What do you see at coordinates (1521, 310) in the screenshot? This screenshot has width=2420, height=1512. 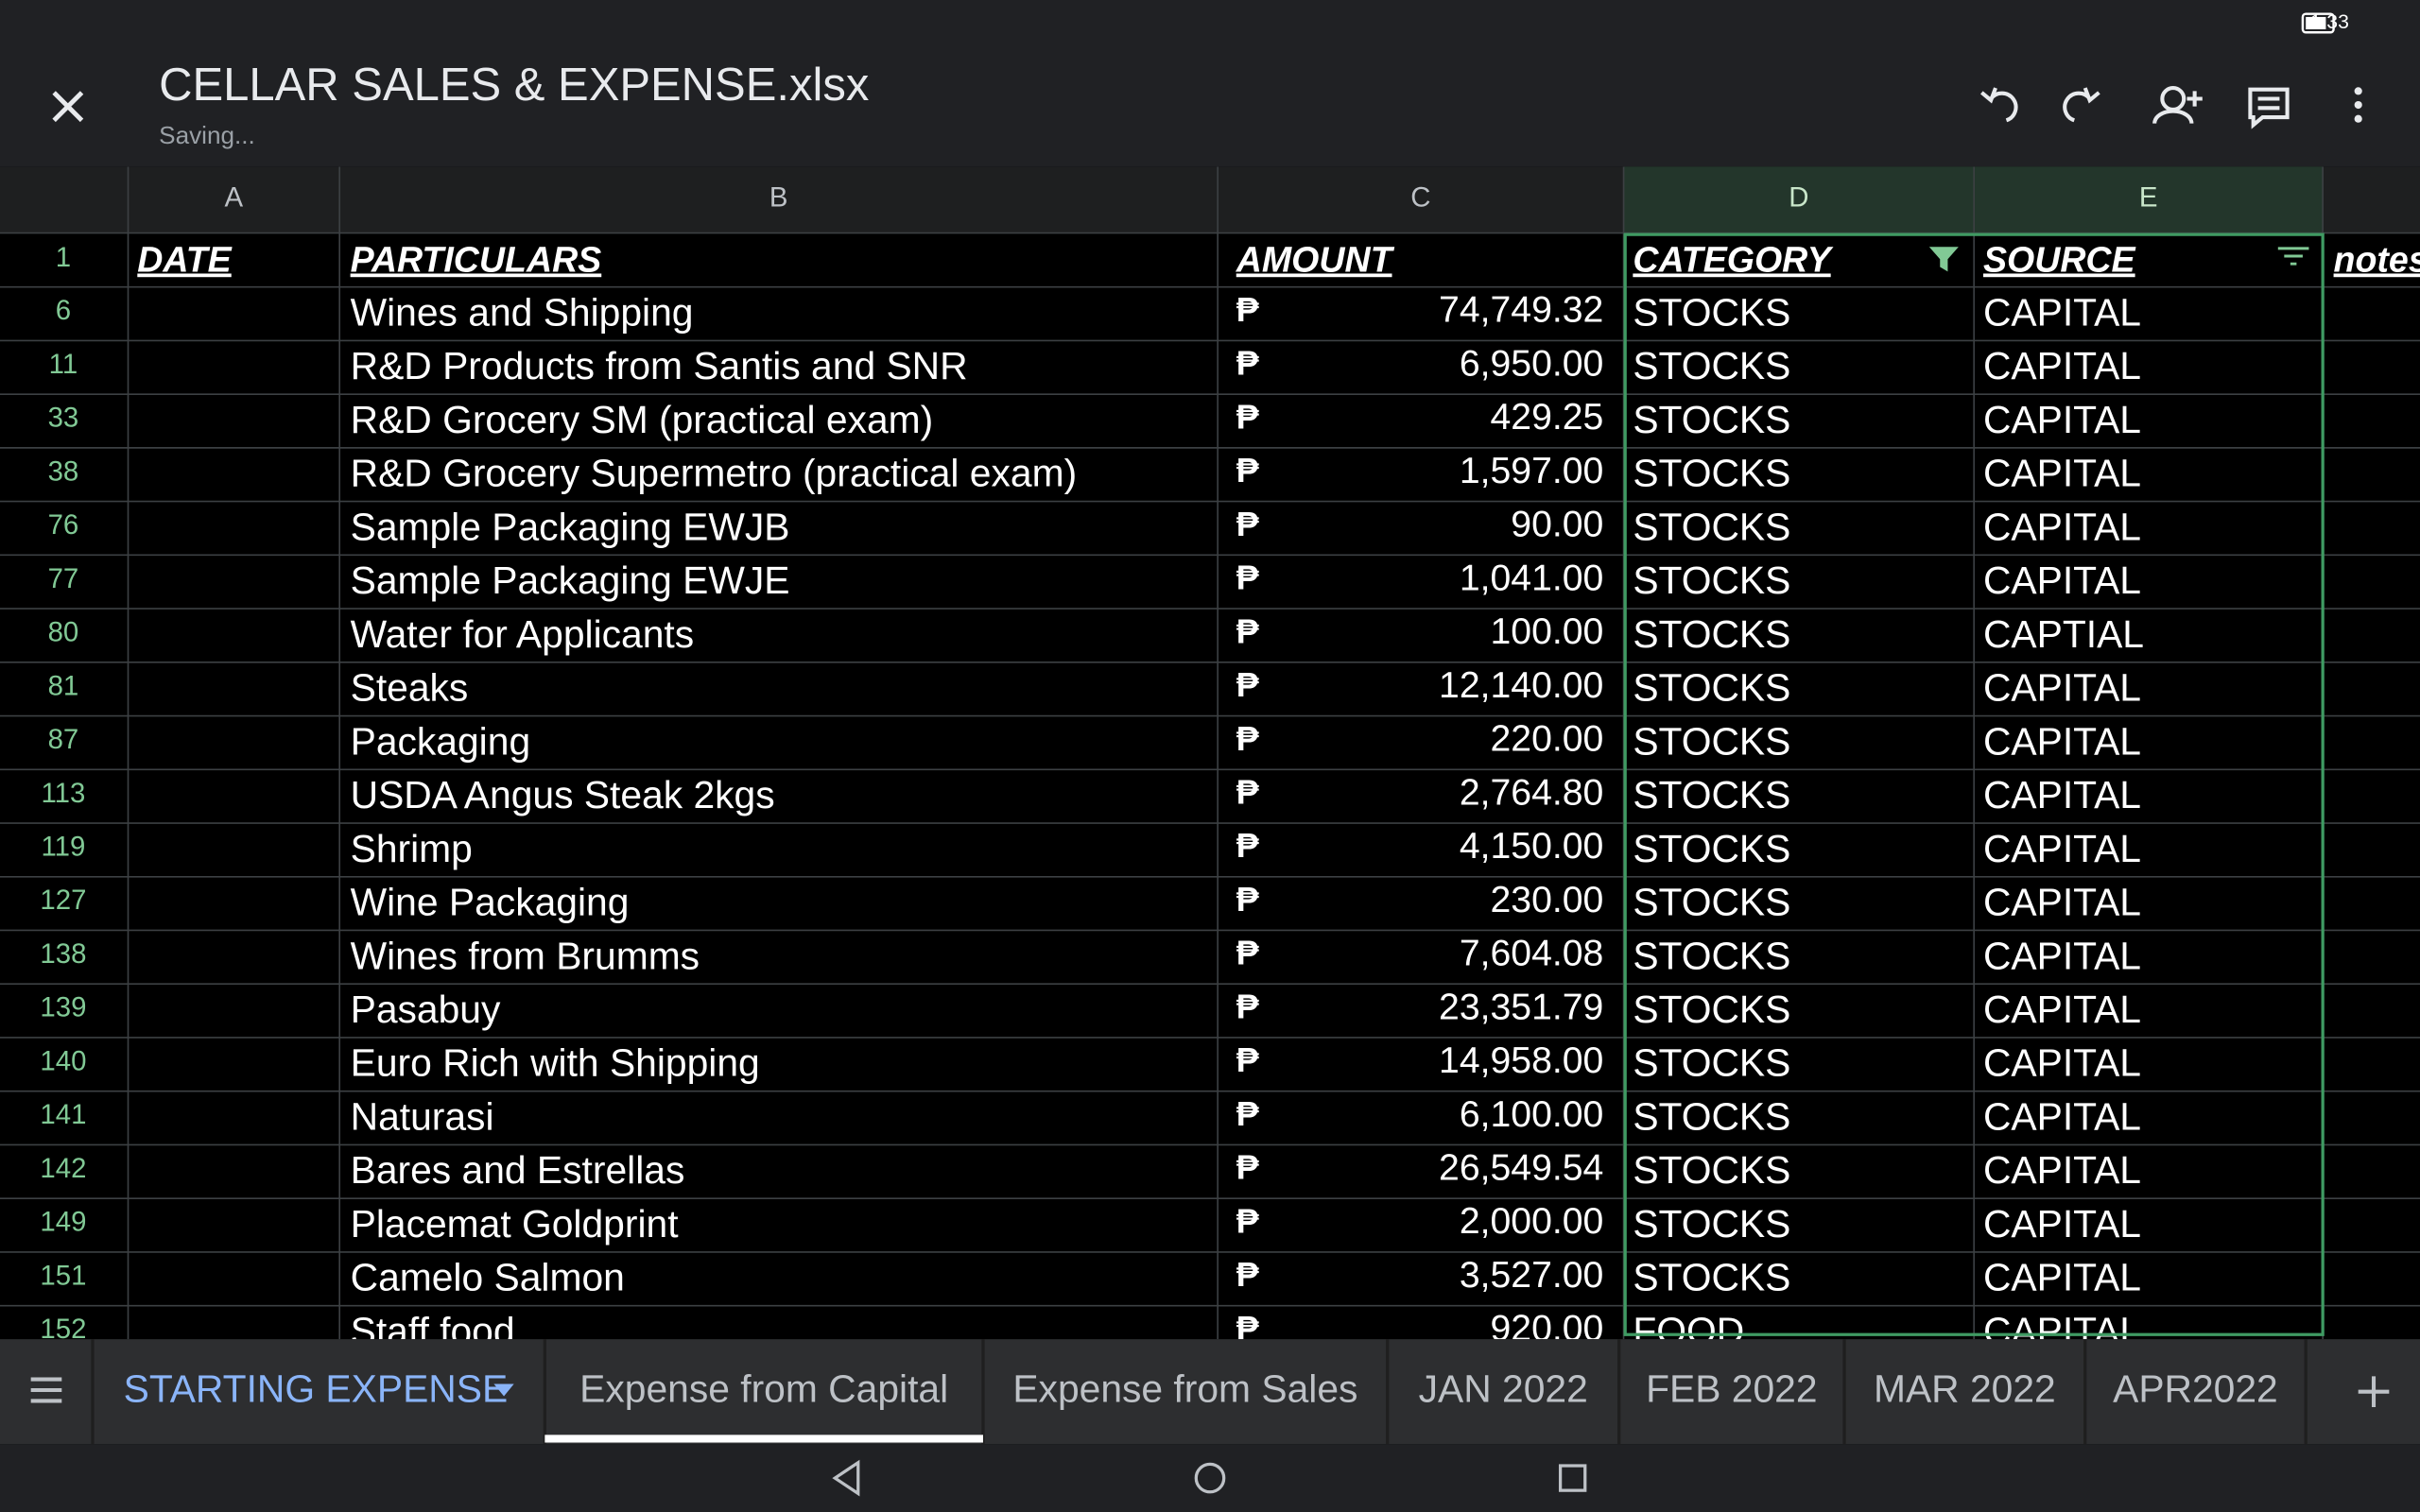 I see `amount-cell: 74,749.32` at bounding box center [1521, 310].